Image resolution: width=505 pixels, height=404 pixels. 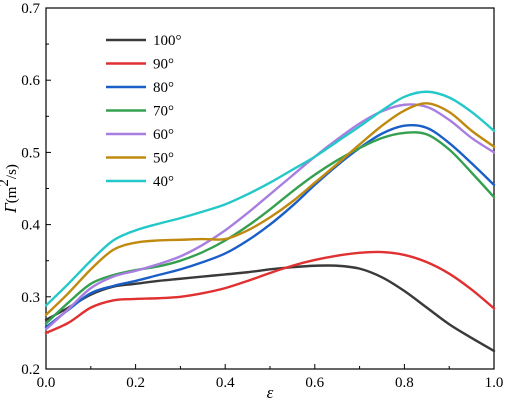 I want to click on y-tick-label: 0.6, so click(x=30, y=81).